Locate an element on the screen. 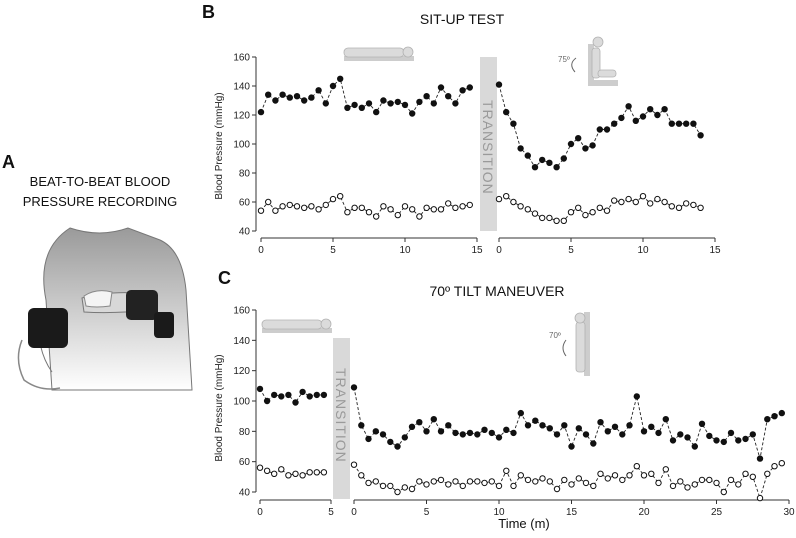  x-tick-label: 0 is located at coordinates (354, 512).